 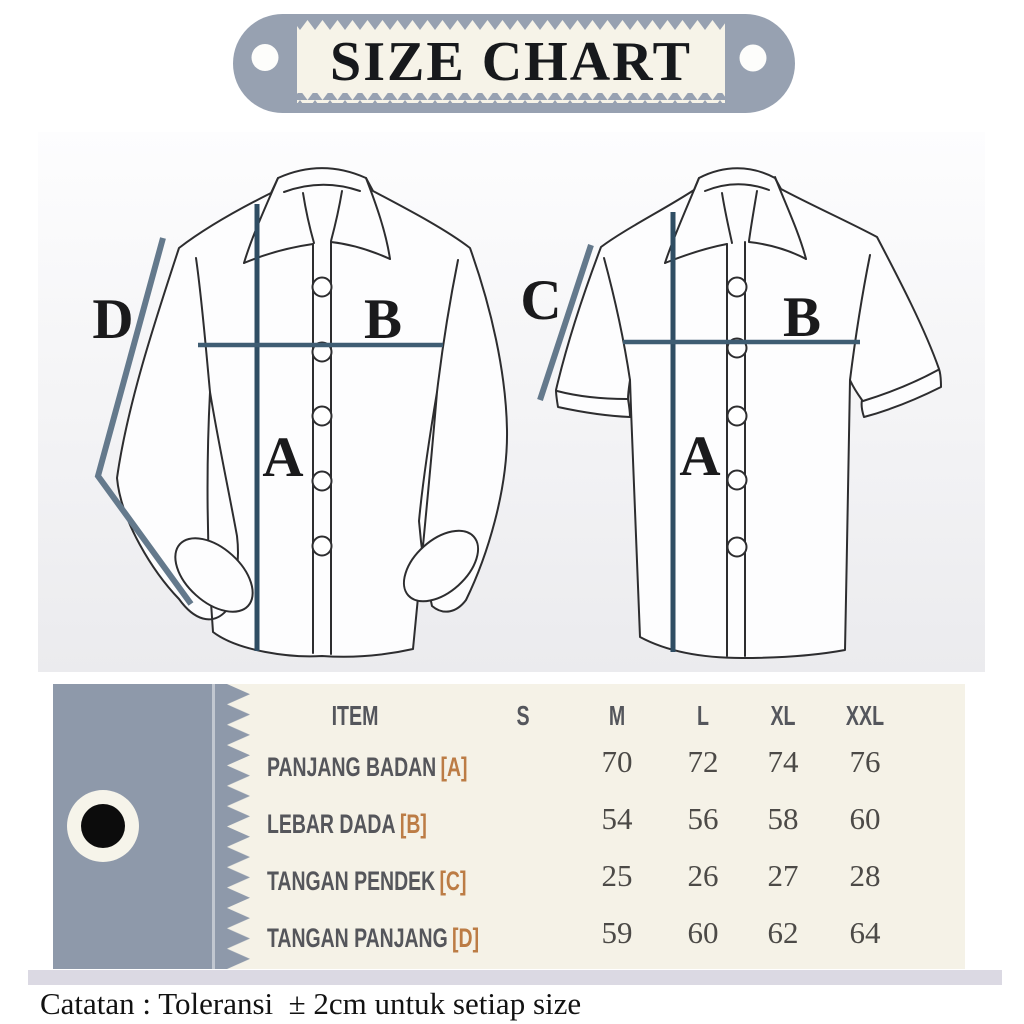 What do you see at coordinates (112, 319) in the screenshot?
I see `label-d-long: D` at bounding box center [112, 319].